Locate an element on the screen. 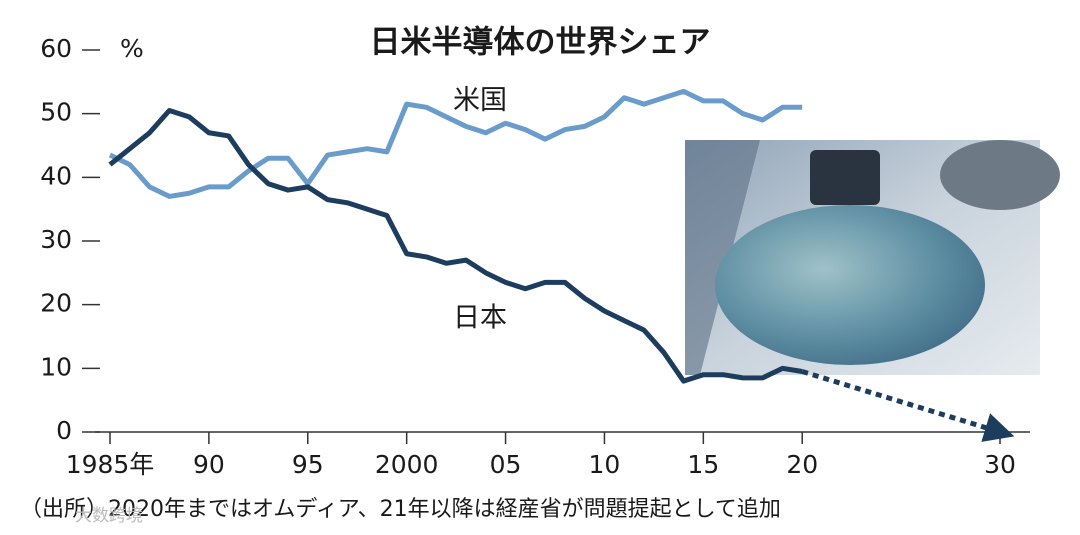 This screenshot has height=535, width=1080. source-note: （出所）2020年まではオムディア、21年以降は経産省が問題提起として追加 is located at coordinates (400, 509).